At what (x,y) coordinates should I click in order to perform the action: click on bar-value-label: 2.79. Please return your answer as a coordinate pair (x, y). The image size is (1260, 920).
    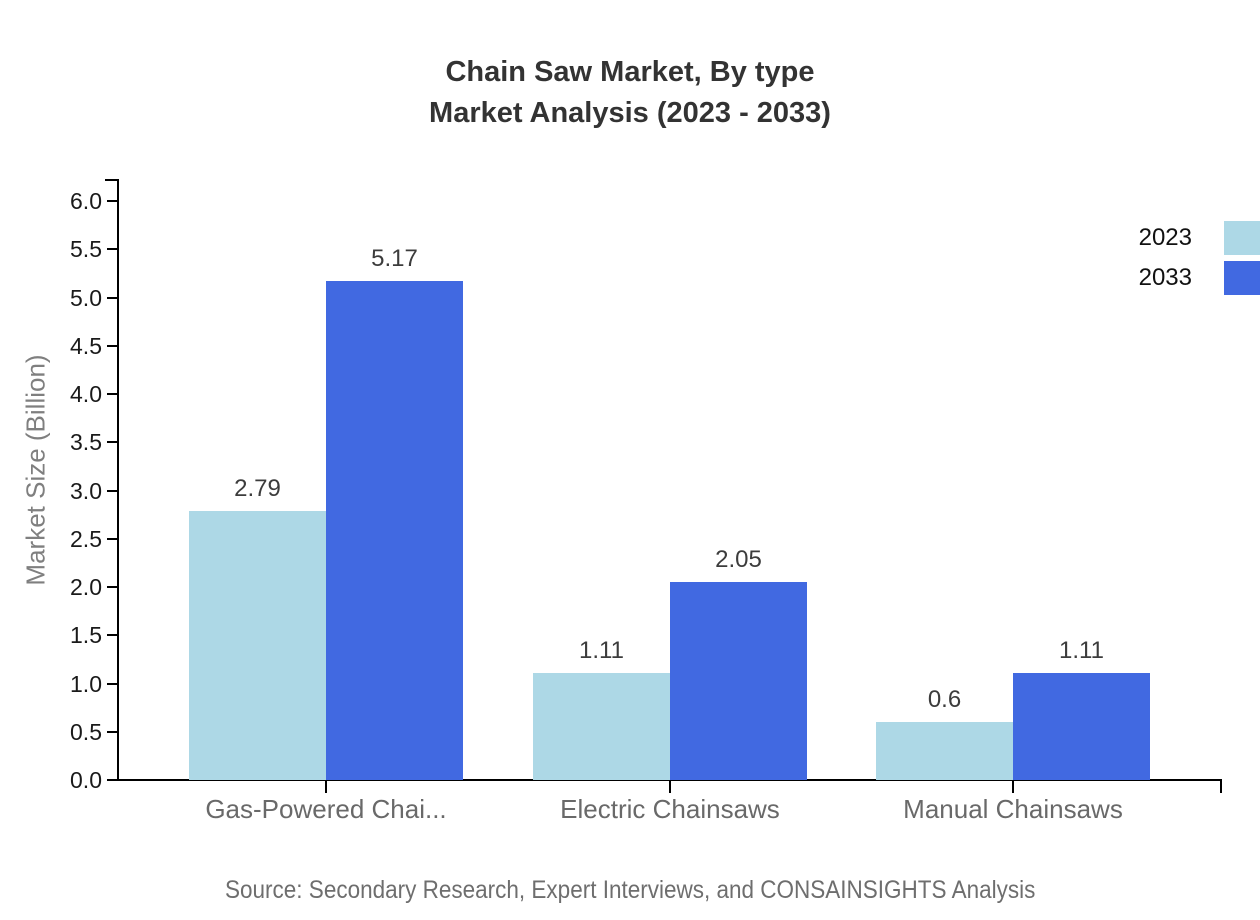
    Looking at the image, I should click on (257, 488).